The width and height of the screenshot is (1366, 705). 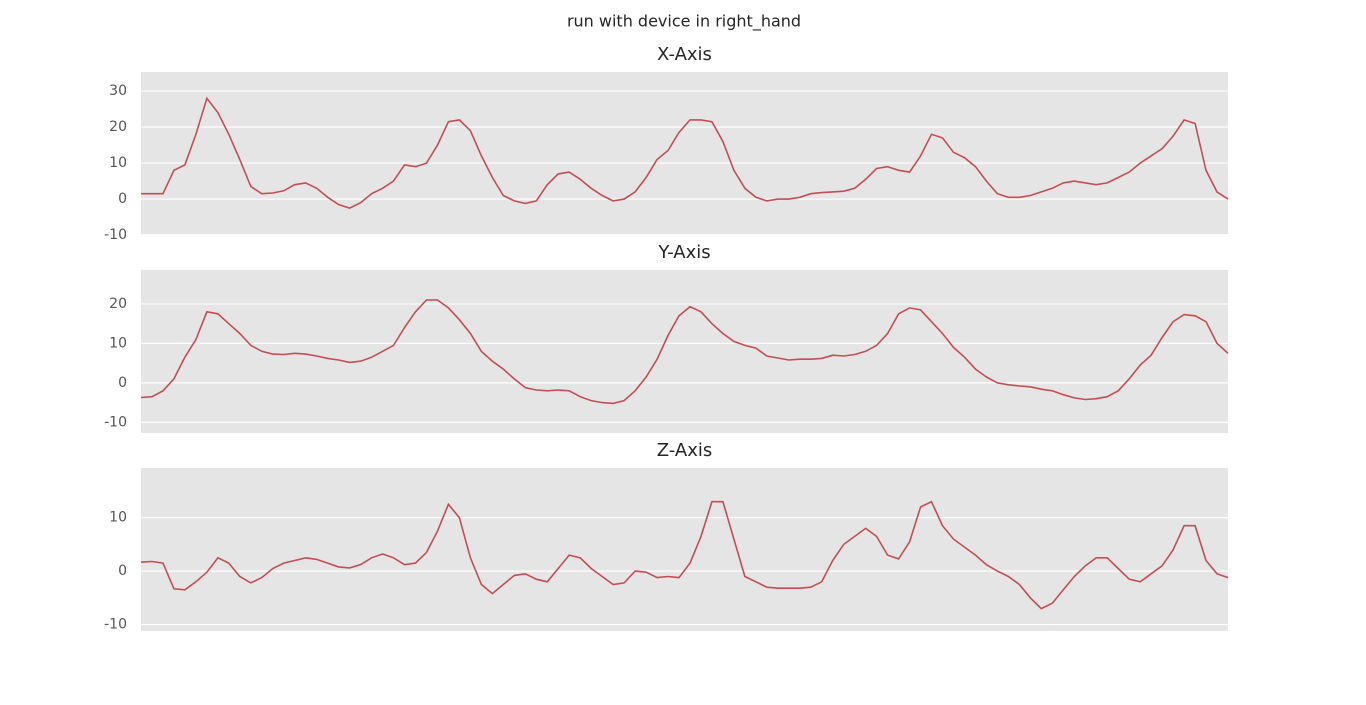 What do you see at coordinates (684, 54) in the screenshot?
I see `subplot-title: X-Axis` at bounding box center [684, 54].